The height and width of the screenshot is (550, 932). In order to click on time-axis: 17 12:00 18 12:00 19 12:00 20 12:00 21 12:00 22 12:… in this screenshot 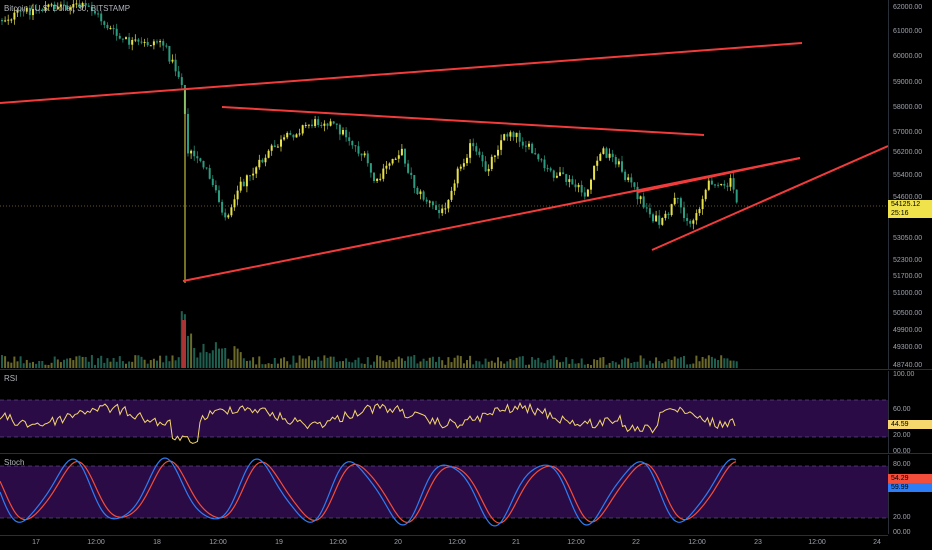, I will do `click(444, 542)`.